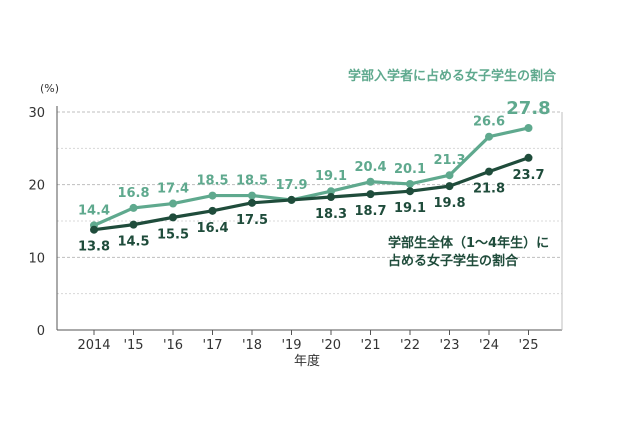 This screenshot has height=426, width=640. What do you see at coordinates (291, 345) in the screenshot?
I see `x-tick-label: '19` at bounding box center [291, 345].